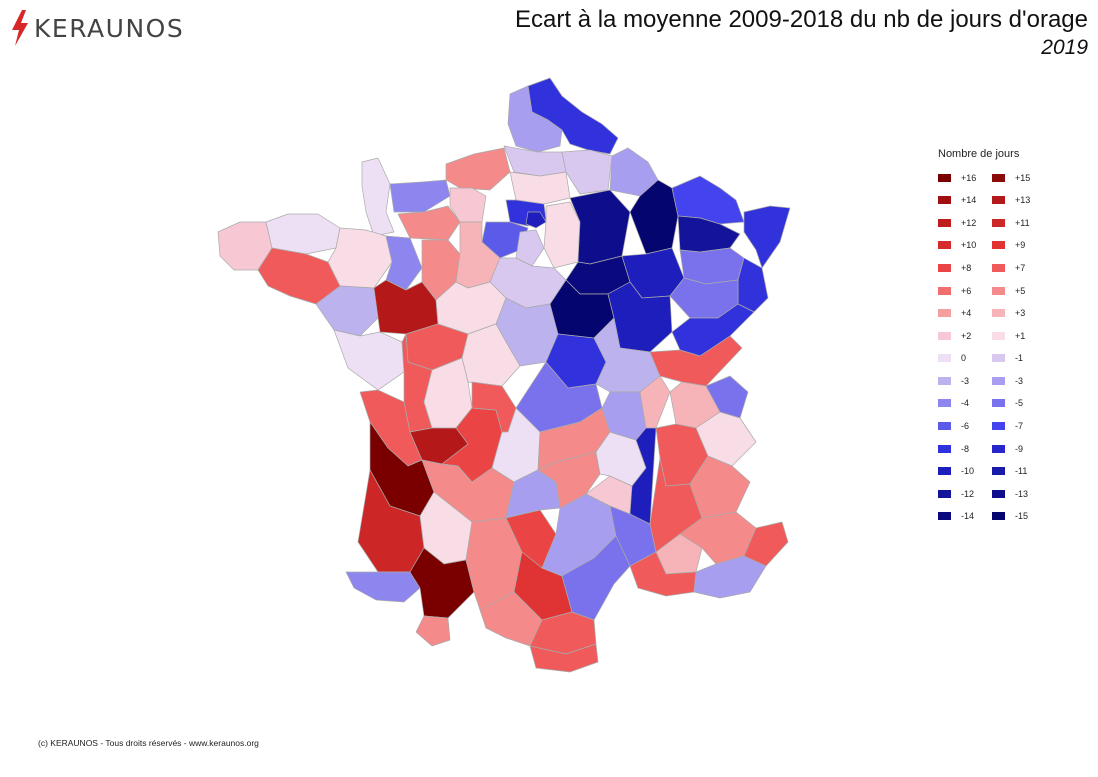 The image size is (1098, 777). I want to click on legend-item: +15, so click(1019, 177).